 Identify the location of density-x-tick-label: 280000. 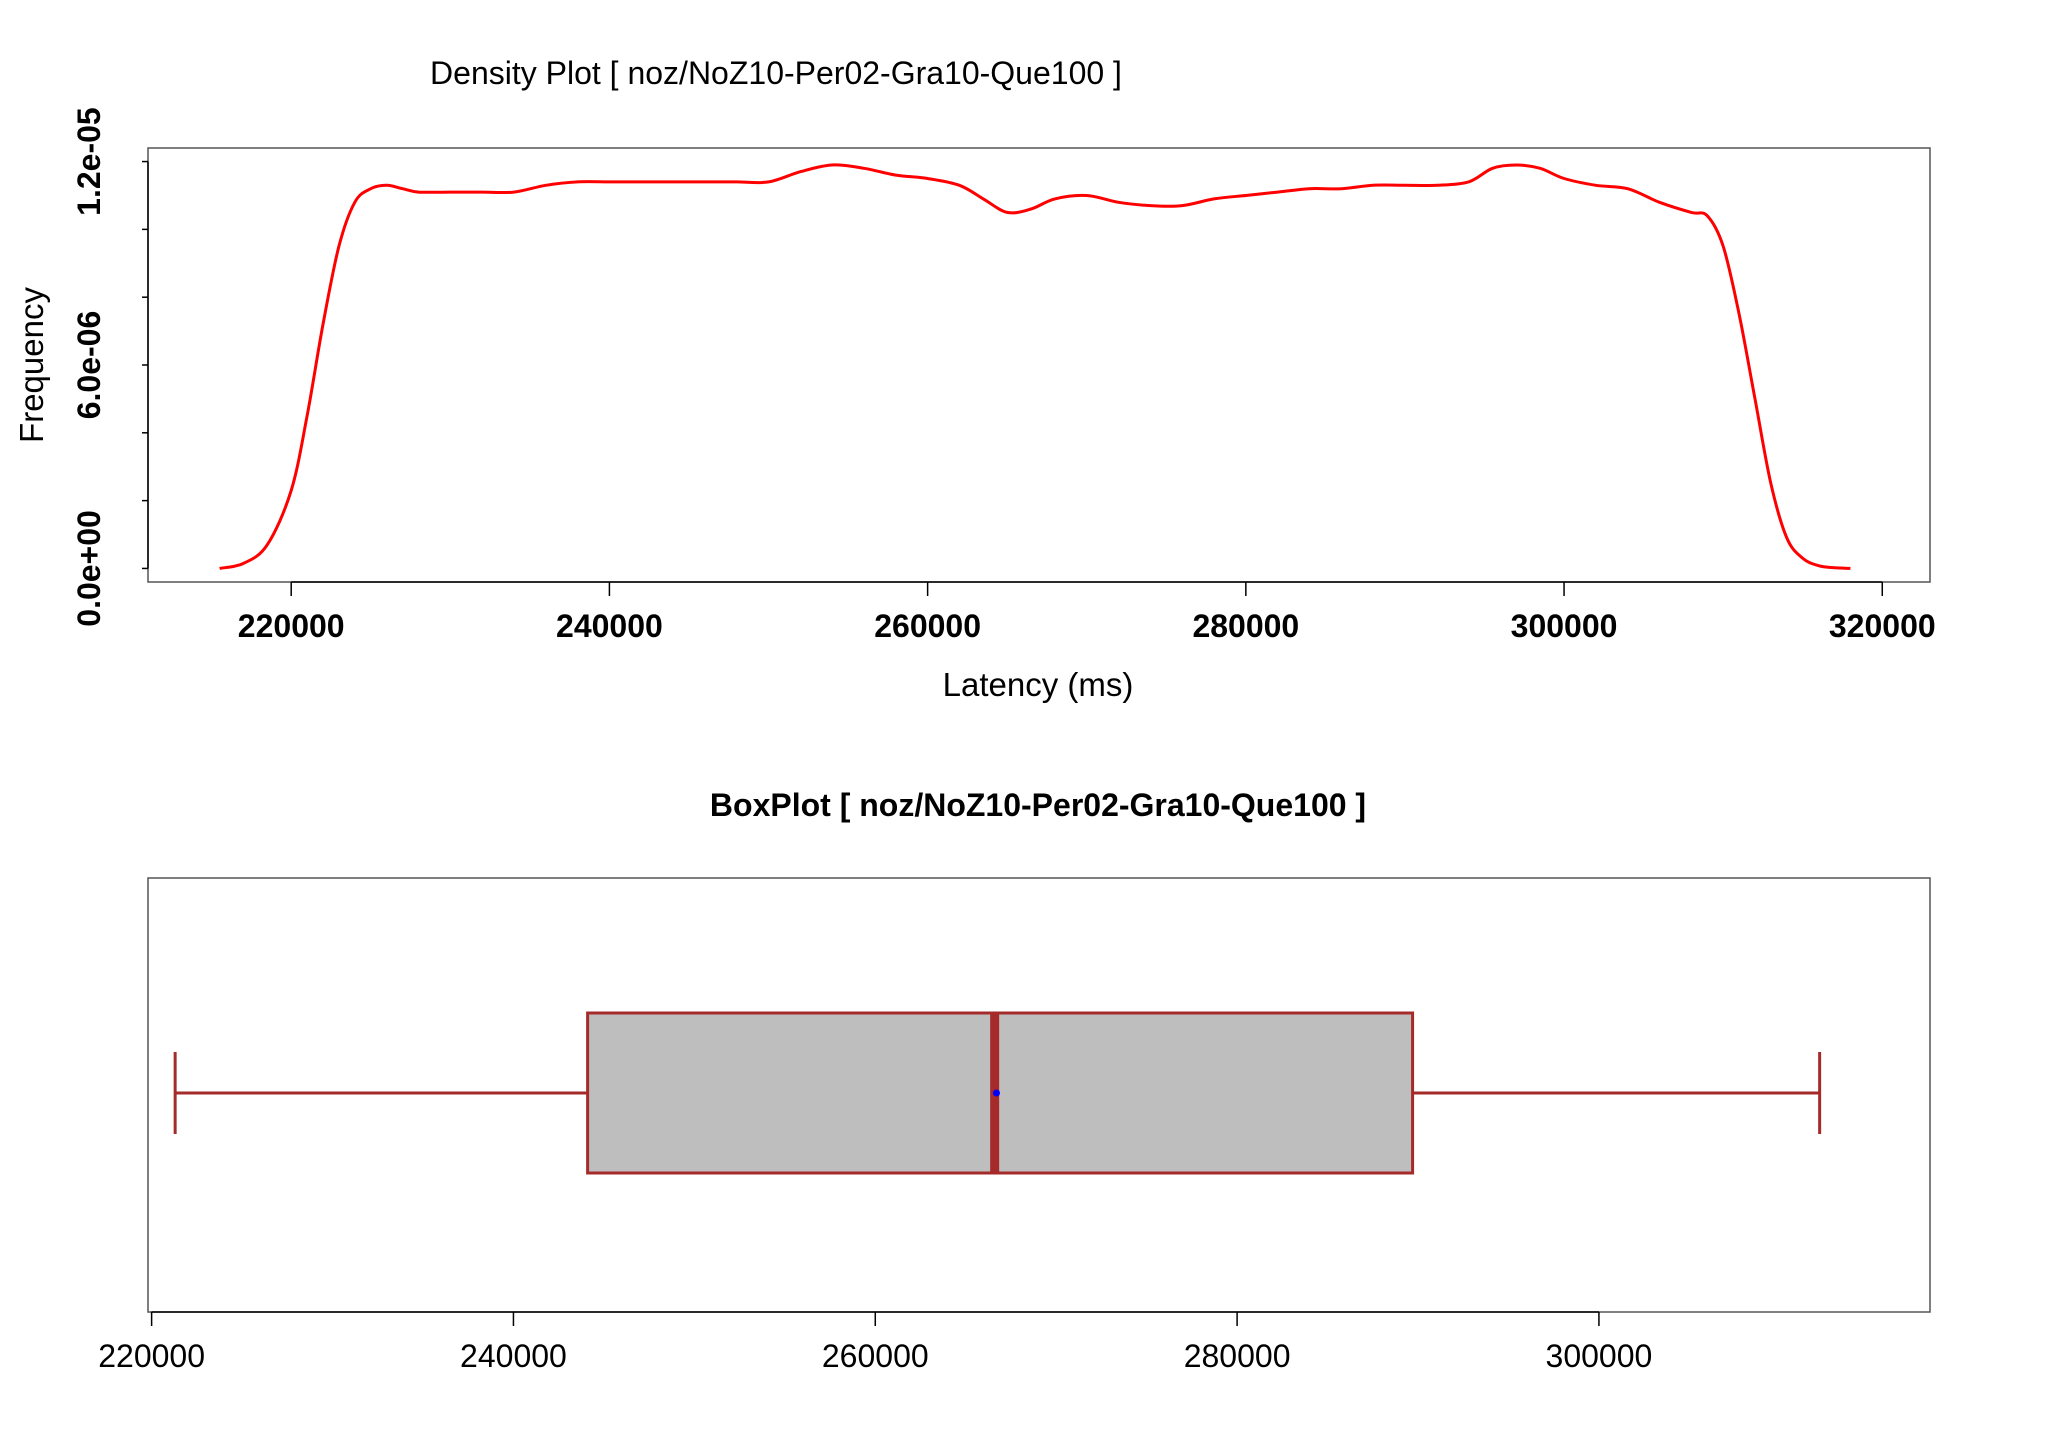
(1245, 626).